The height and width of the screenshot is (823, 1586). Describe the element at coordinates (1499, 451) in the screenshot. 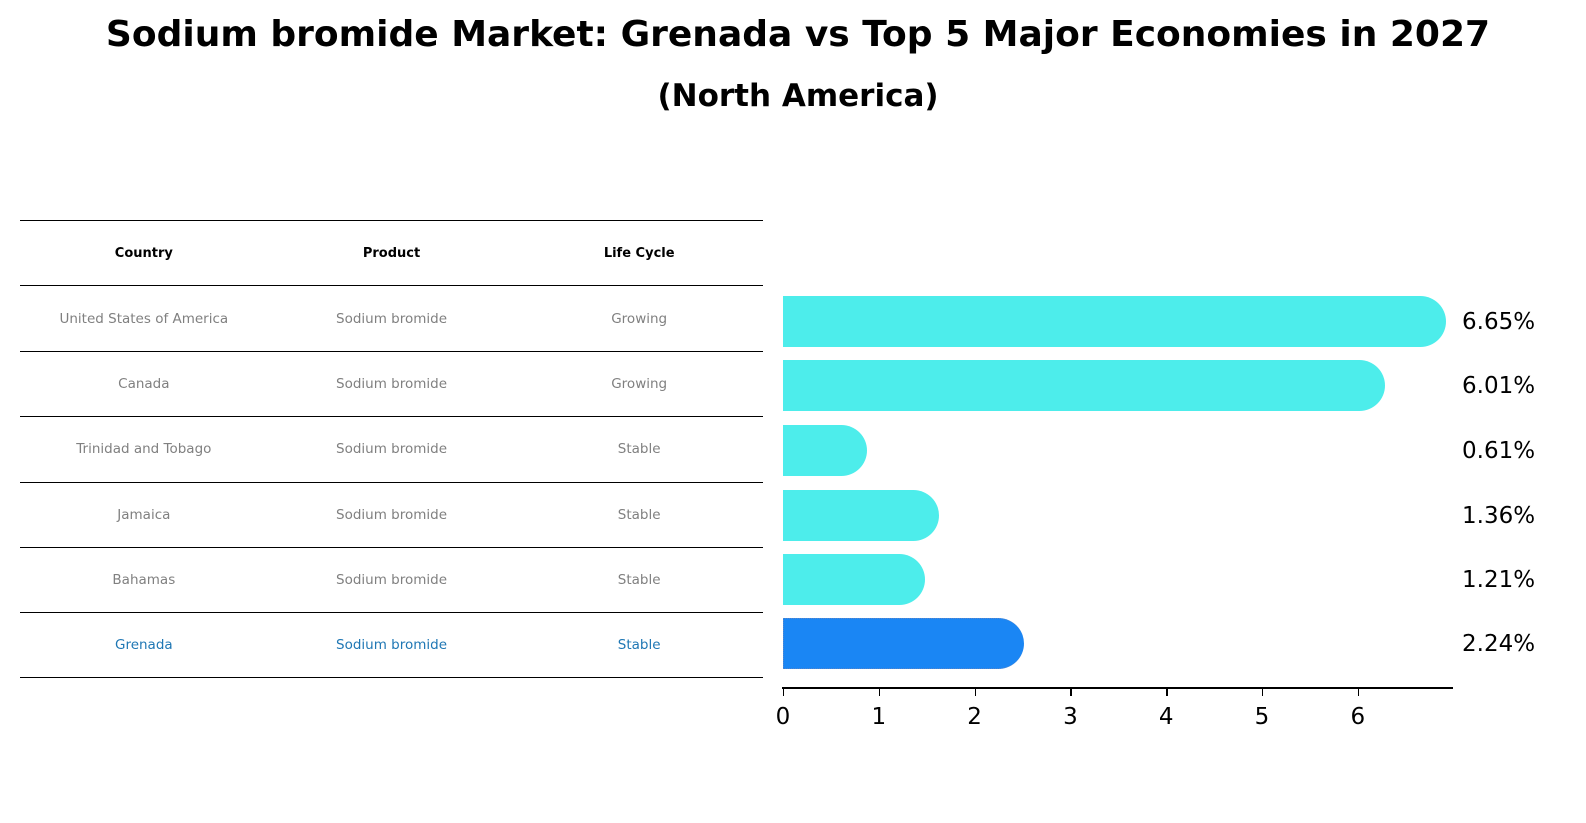

I see `value-label: 0.61%` at that location.